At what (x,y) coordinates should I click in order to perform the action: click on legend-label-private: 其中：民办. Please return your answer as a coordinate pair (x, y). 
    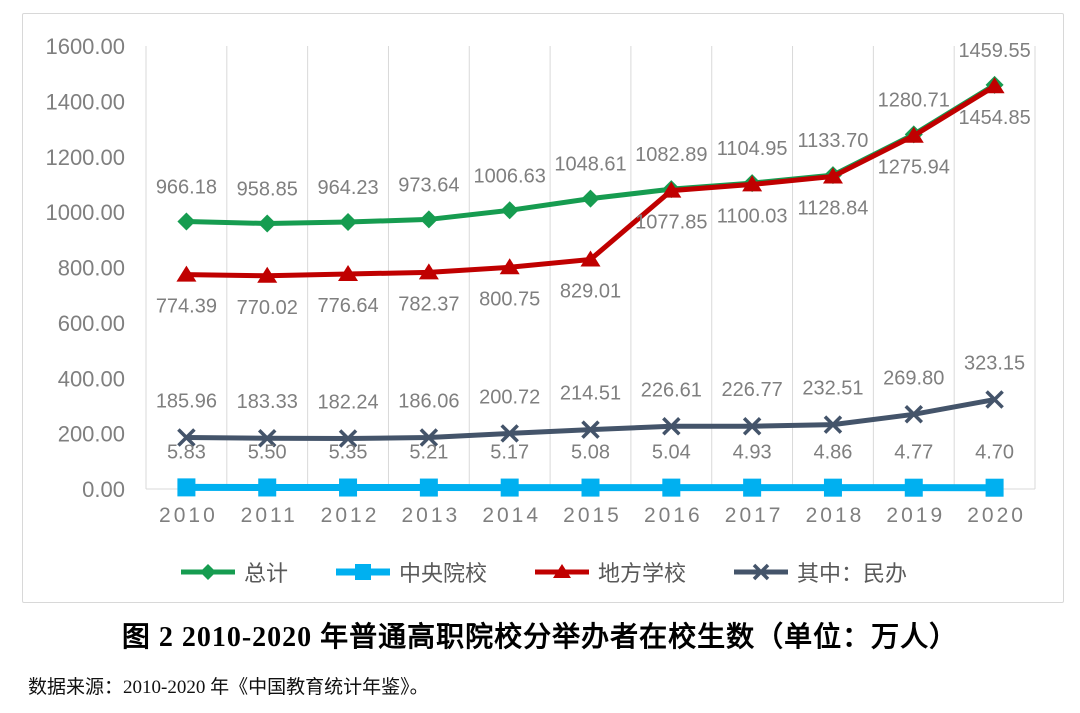
    Looking at the image, I should click on (852, 573).